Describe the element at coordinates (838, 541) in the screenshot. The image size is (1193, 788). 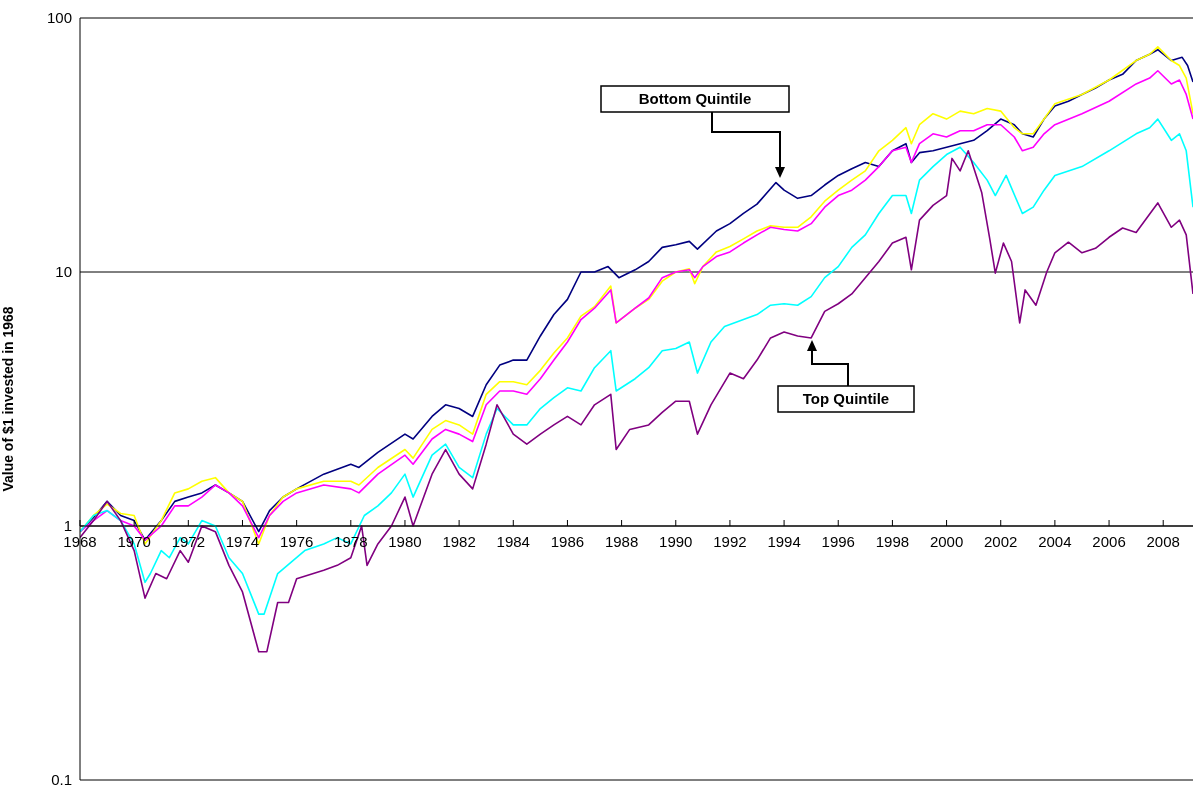
I see `x-tick-label: 1996` at that location.